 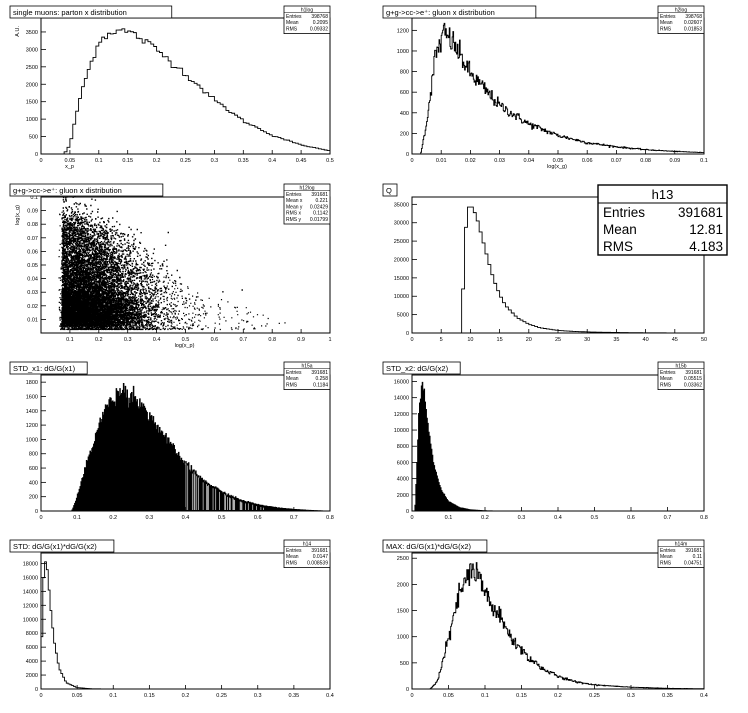 What do you see at coordinates (55, 546) in the screenshot?
I see `panel-title: STD: dG/G(x1)*dG/G(x2)` at bounding box center [55, 546].